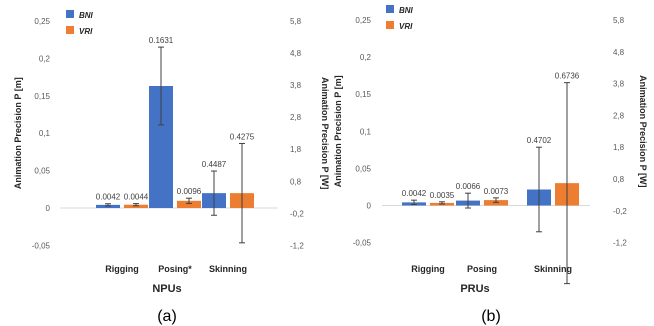 The image size is (654, 326). What do you see at coordinates (468, 186) in the screenshot?
I see `data-label: 0.0066` at bounding box center [468, 186].